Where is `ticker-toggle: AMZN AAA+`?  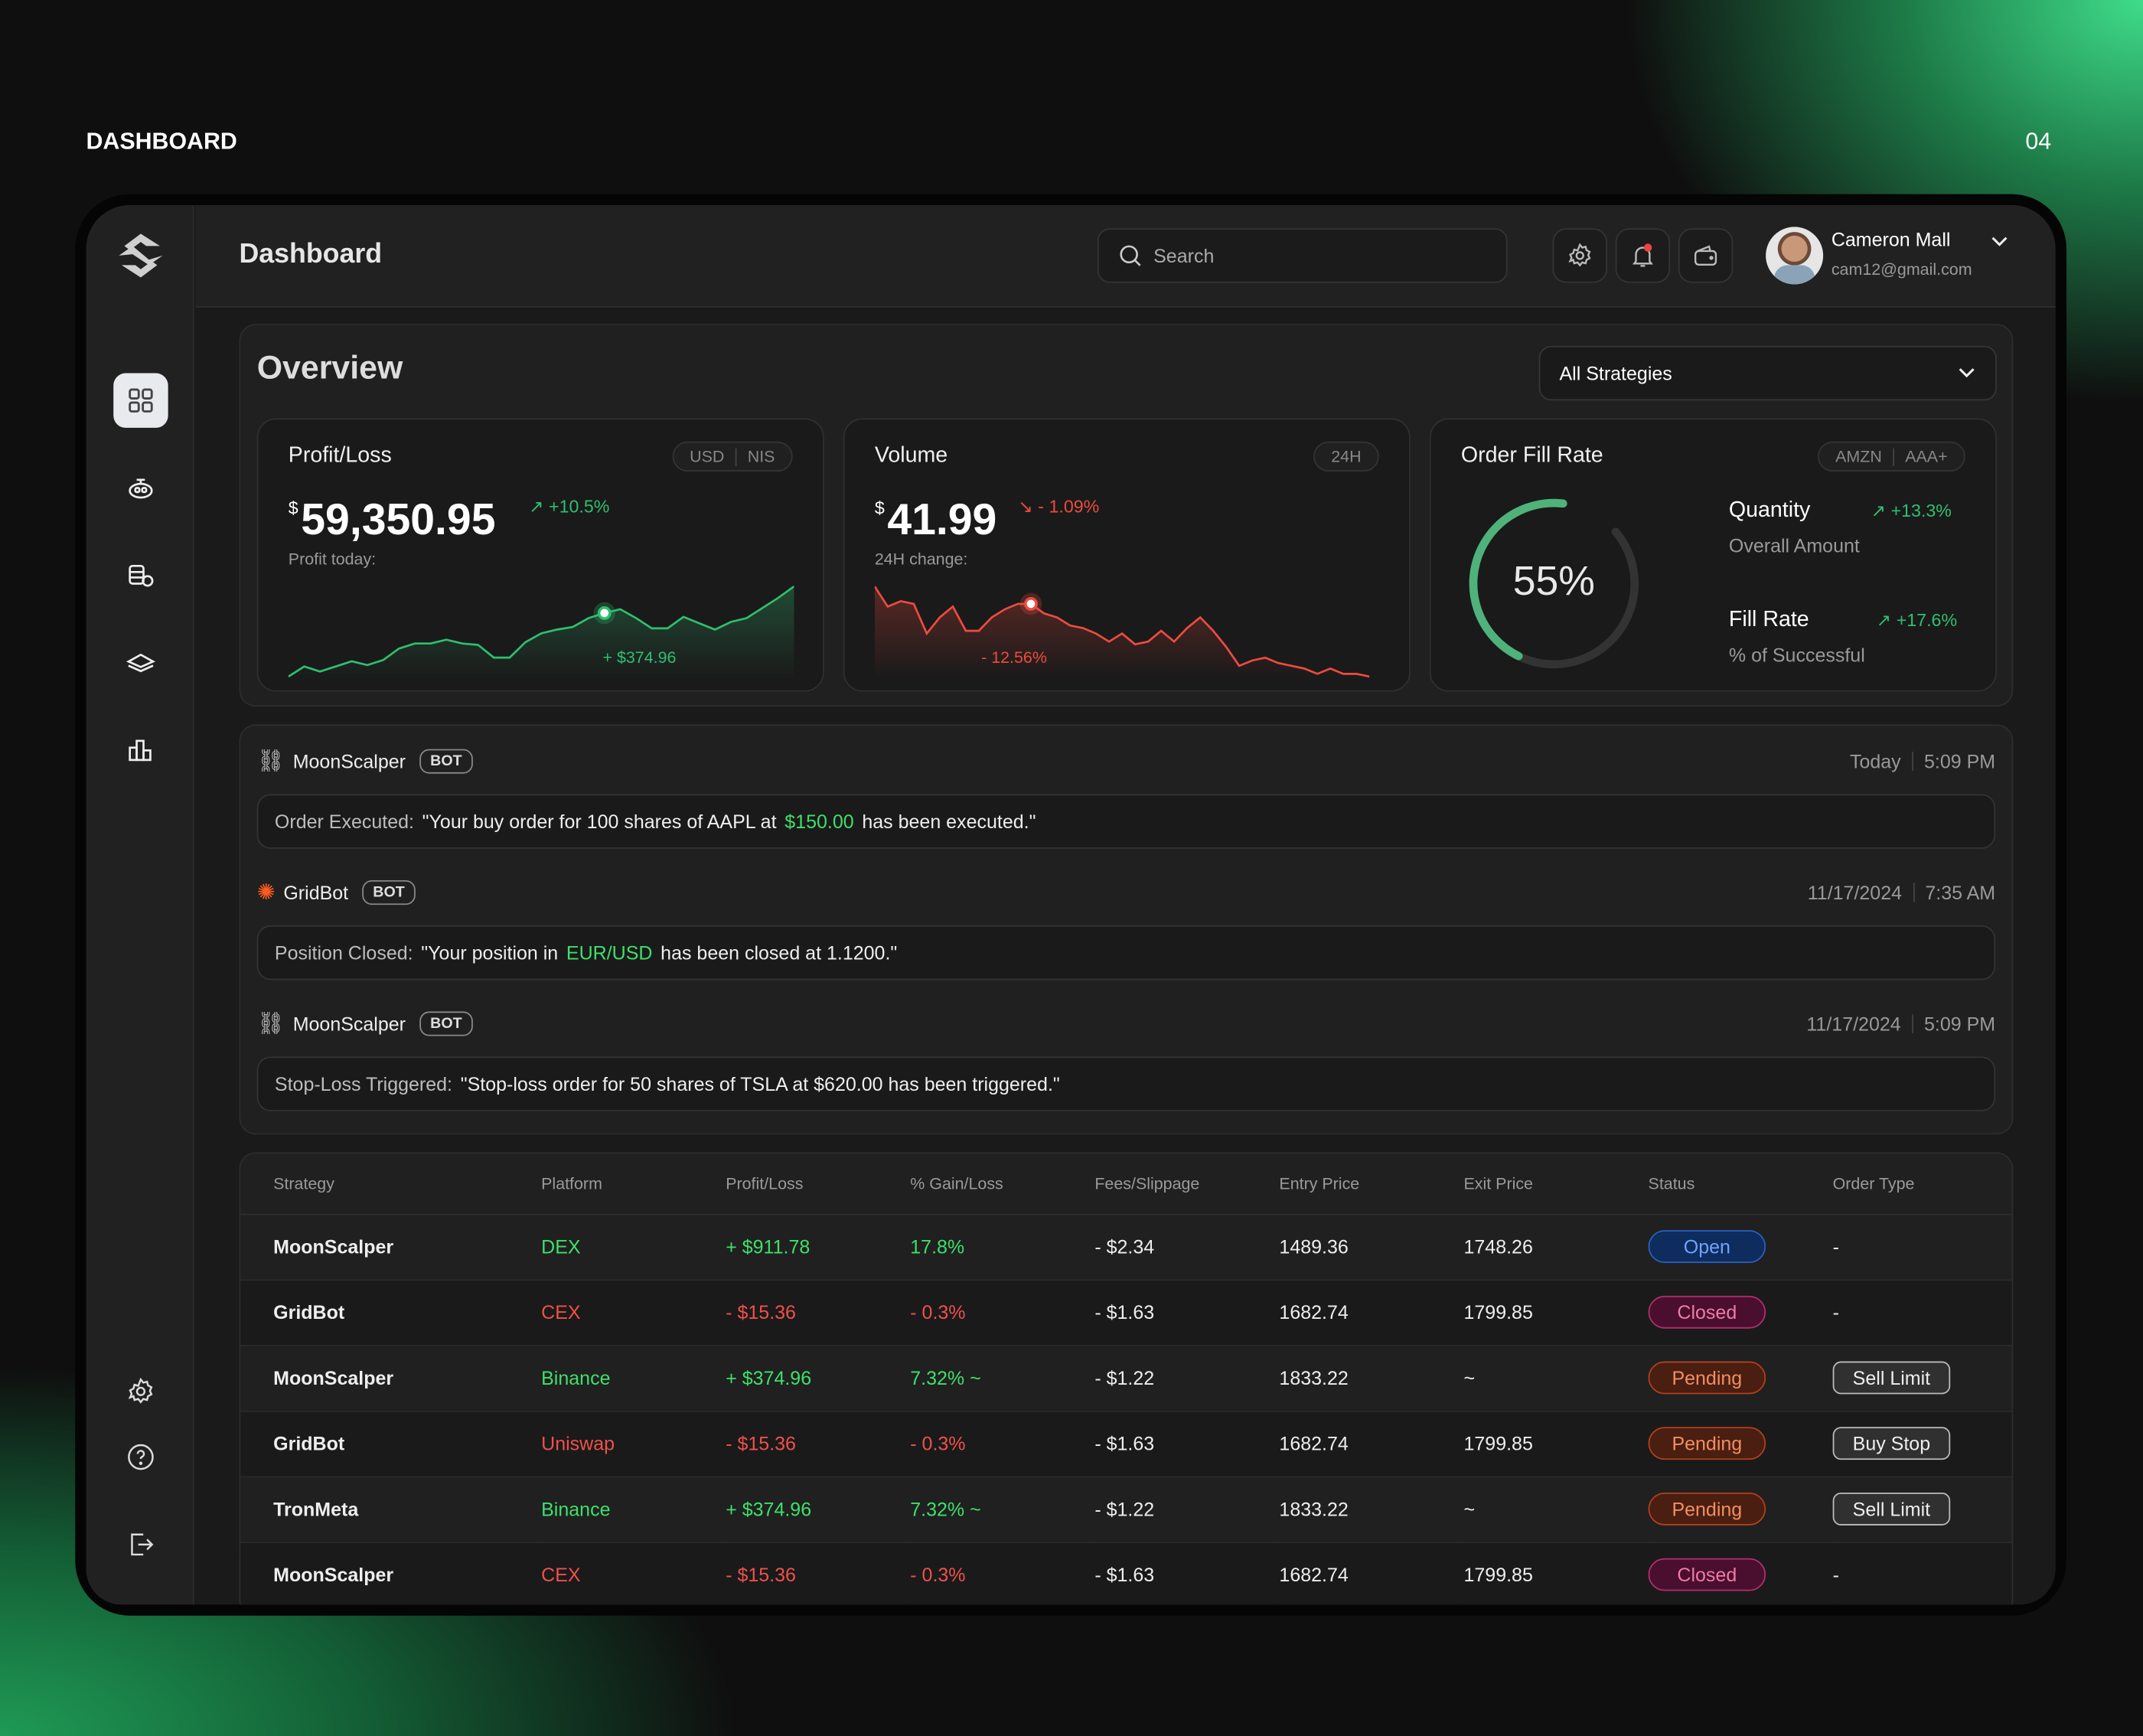 ticker-toggle: AMZN AAA+ is located at coordinates (1891, 456).